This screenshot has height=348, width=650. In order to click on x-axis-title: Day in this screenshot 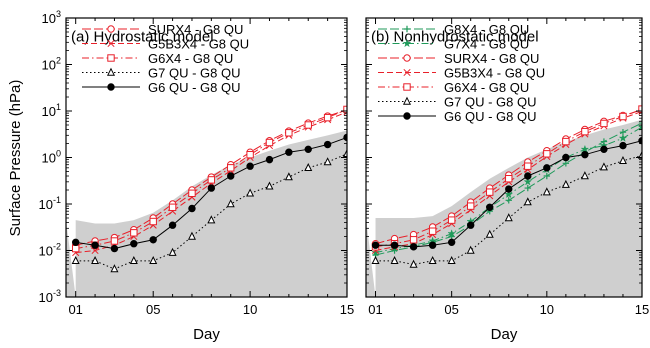, I will do `click(206, 334)`.